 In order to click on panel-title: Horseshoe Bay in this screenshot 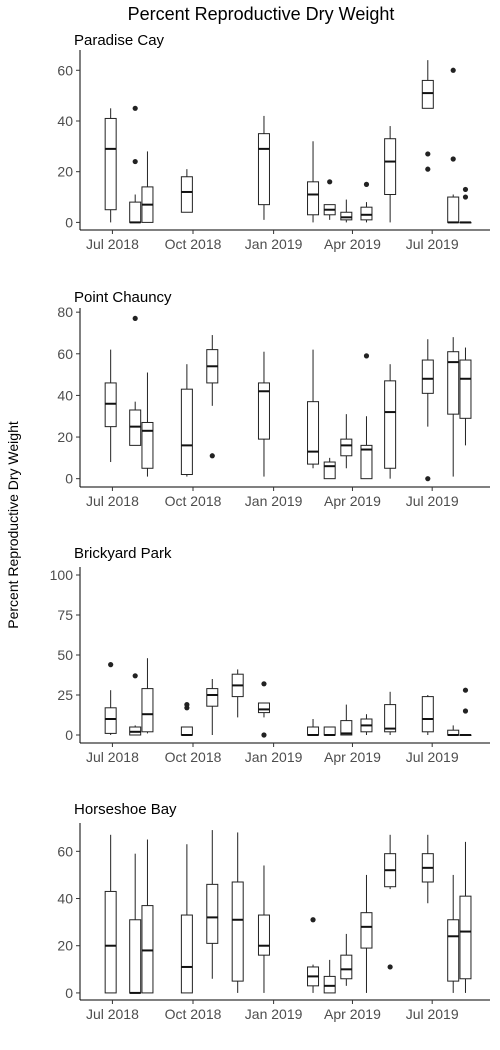, I will do `click(125, 809)`.